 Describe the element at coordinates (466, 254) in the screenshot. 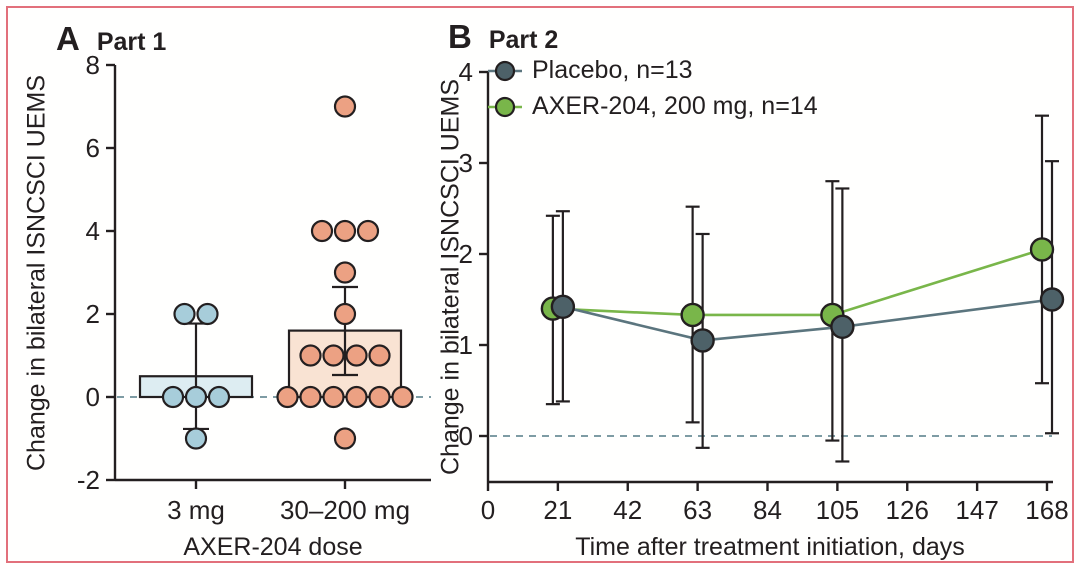

I see `panel-b-y-tick-label: 2` at that location.